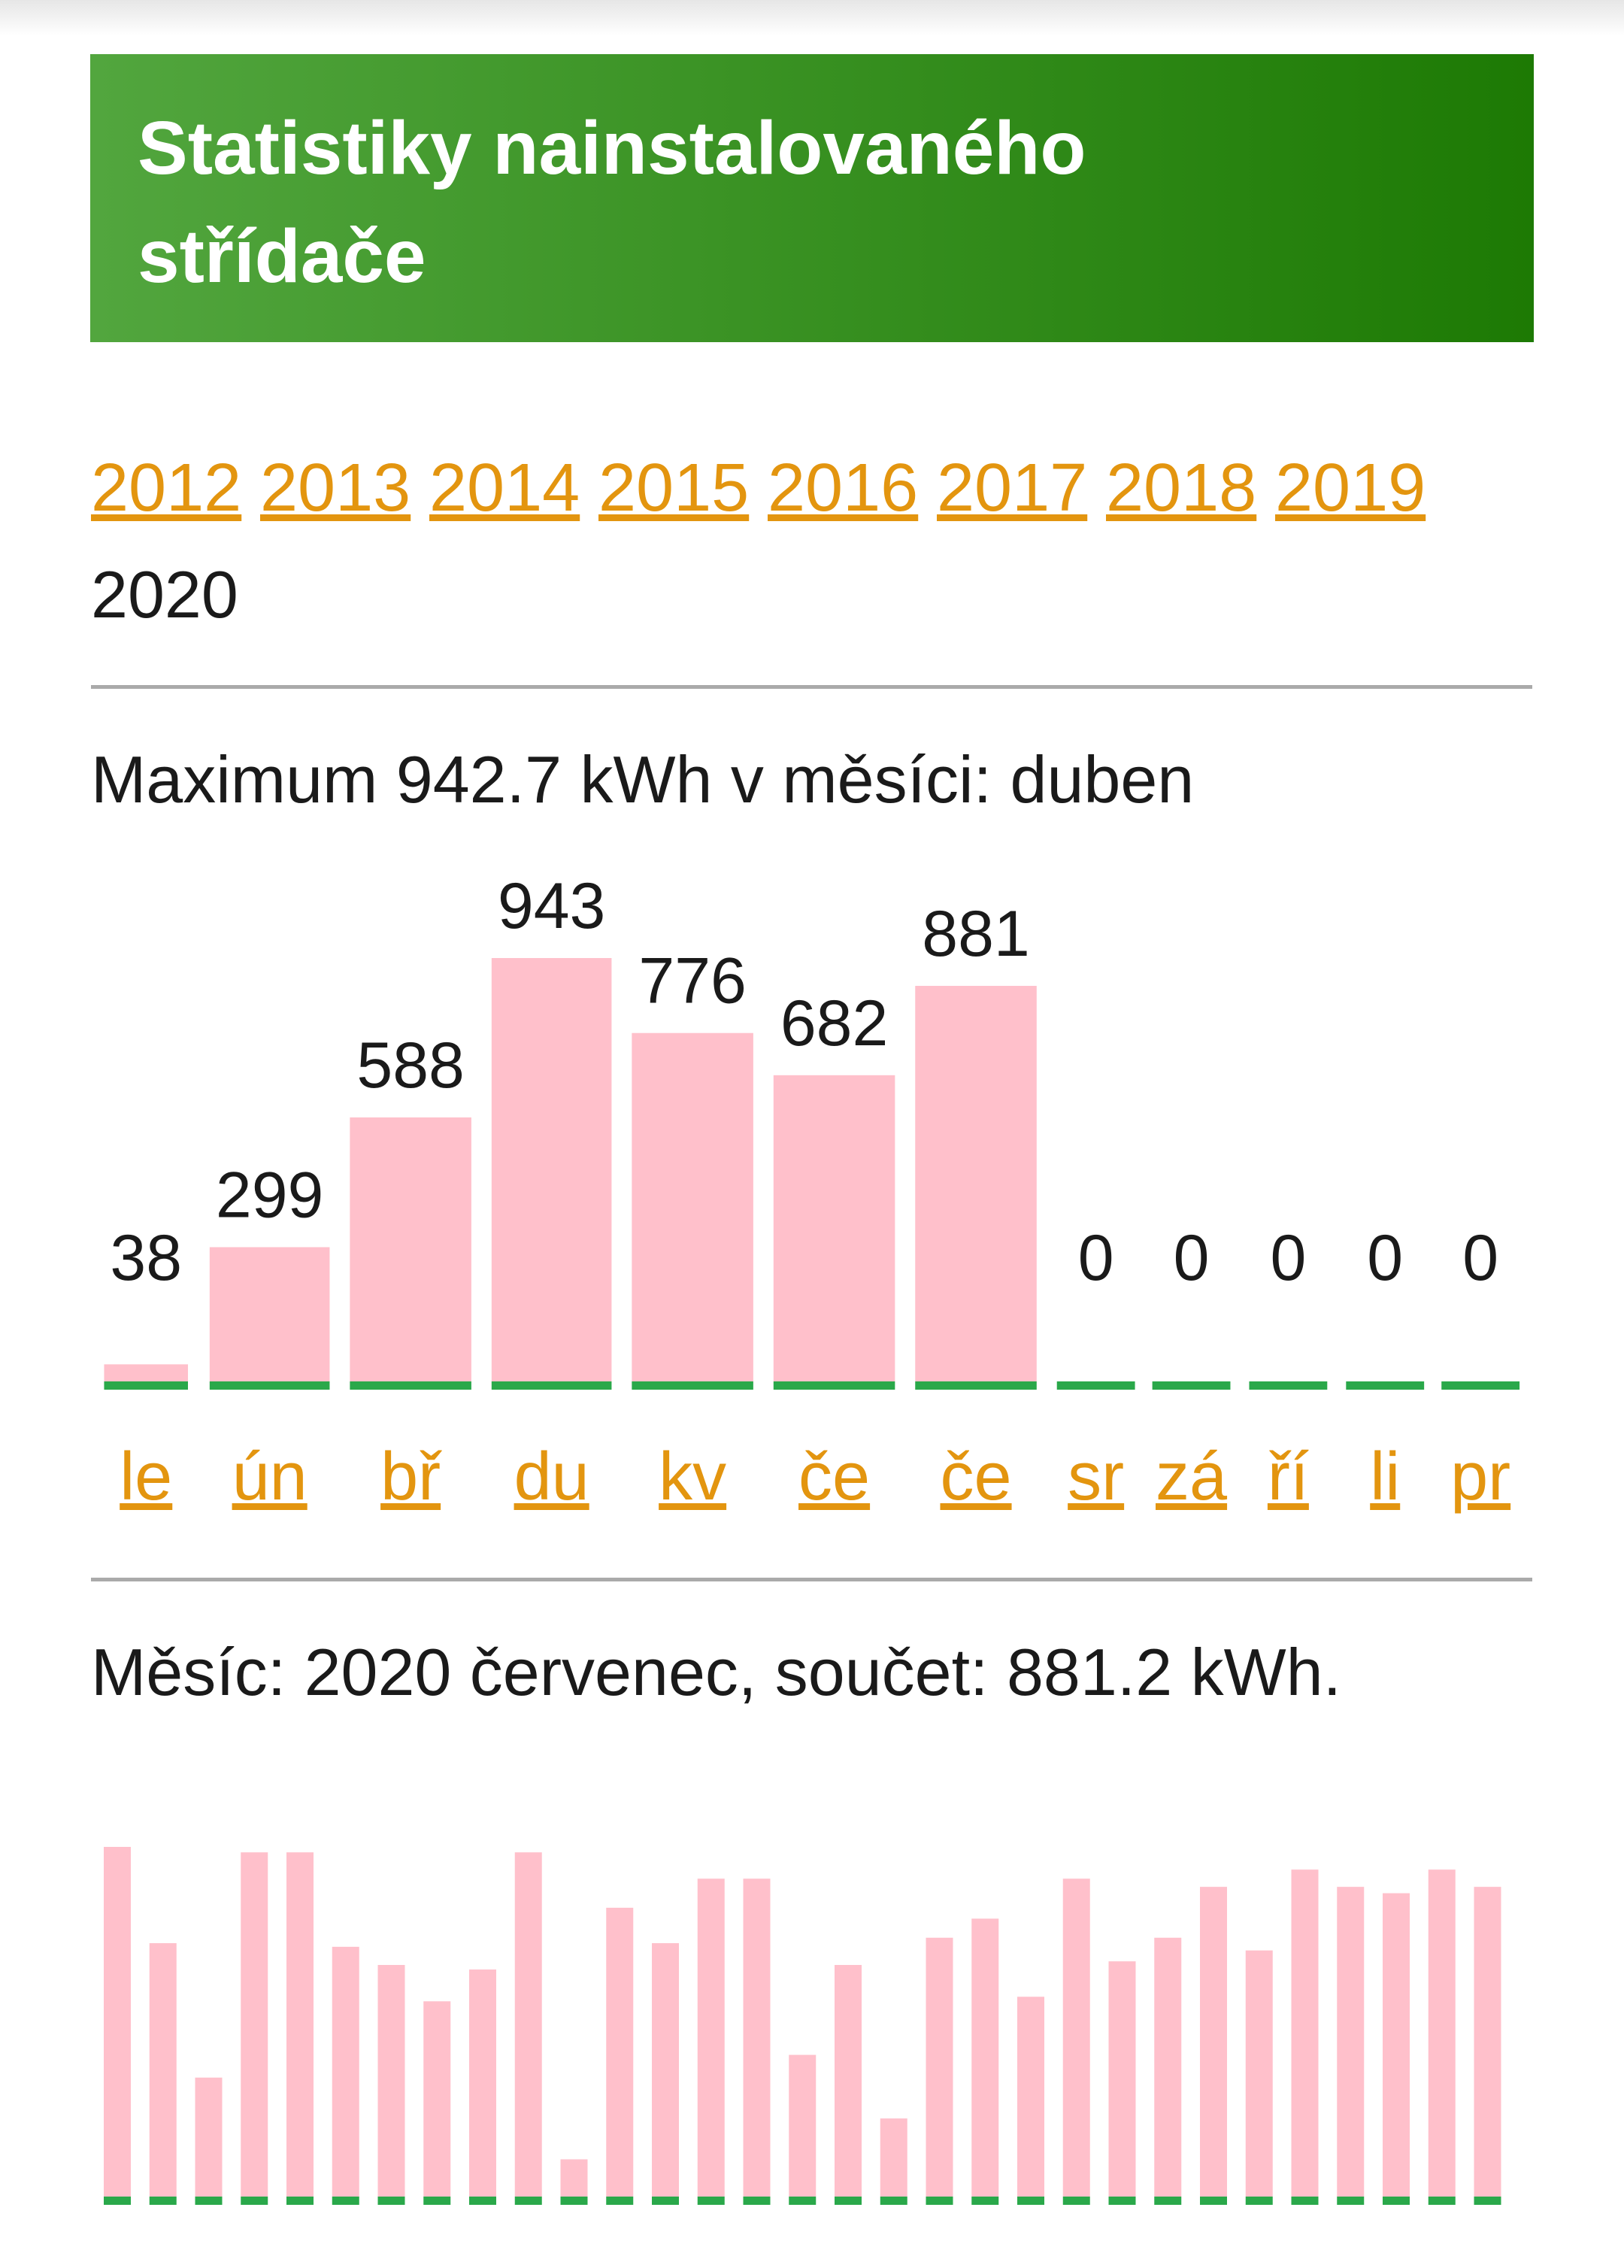 The image size is (1624, 2268). Describe the element at coordinates (552, 906) in the screenshot. I see `value-label: 943` at that location.